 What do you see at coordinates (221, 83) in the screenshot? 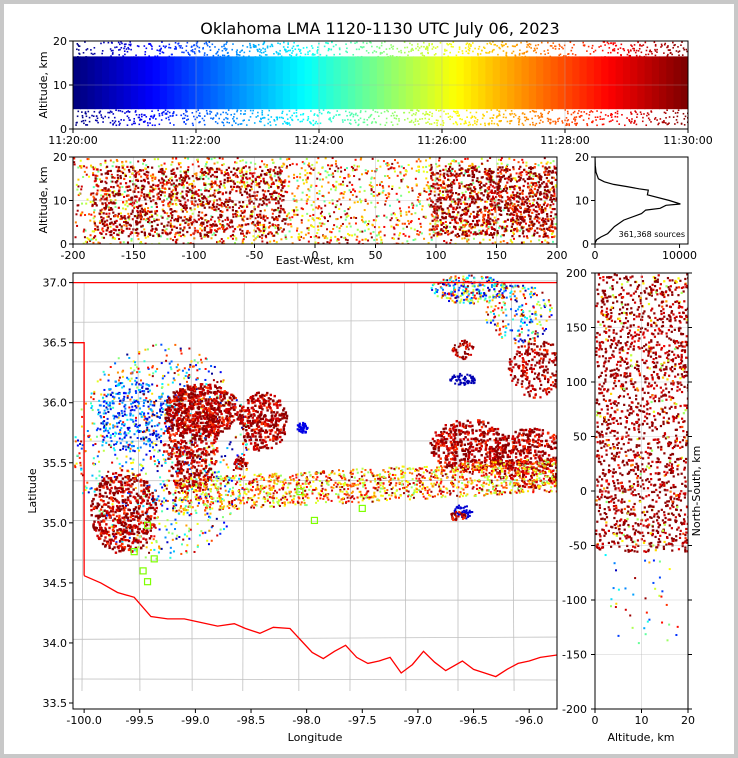
I see `time-altitude-band` at bounding box center [221, 83].